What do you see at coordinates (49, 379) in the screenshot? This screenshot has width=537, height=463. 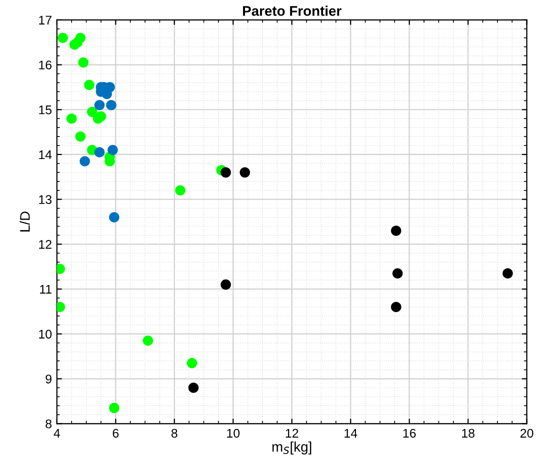 I see `y-tick-label: 9` at bounding box center [49, 379].